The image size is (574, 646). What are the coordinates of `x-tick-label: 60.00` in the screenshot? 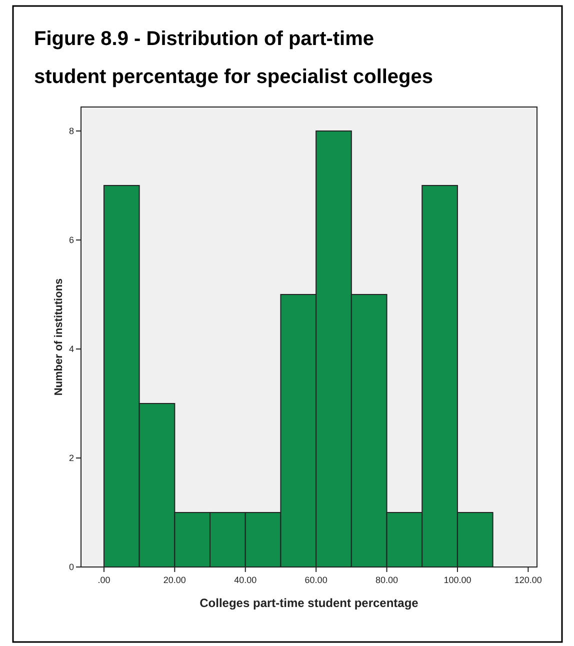 It's located at (316, 580).